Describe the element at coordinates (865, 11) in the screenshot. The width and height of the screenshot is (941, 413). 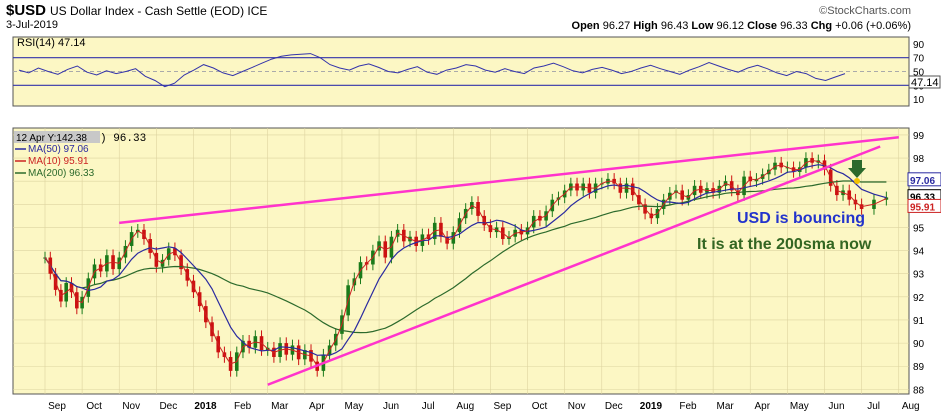
I see `stockcharts-logo: ©StockCharts.com` at that location.